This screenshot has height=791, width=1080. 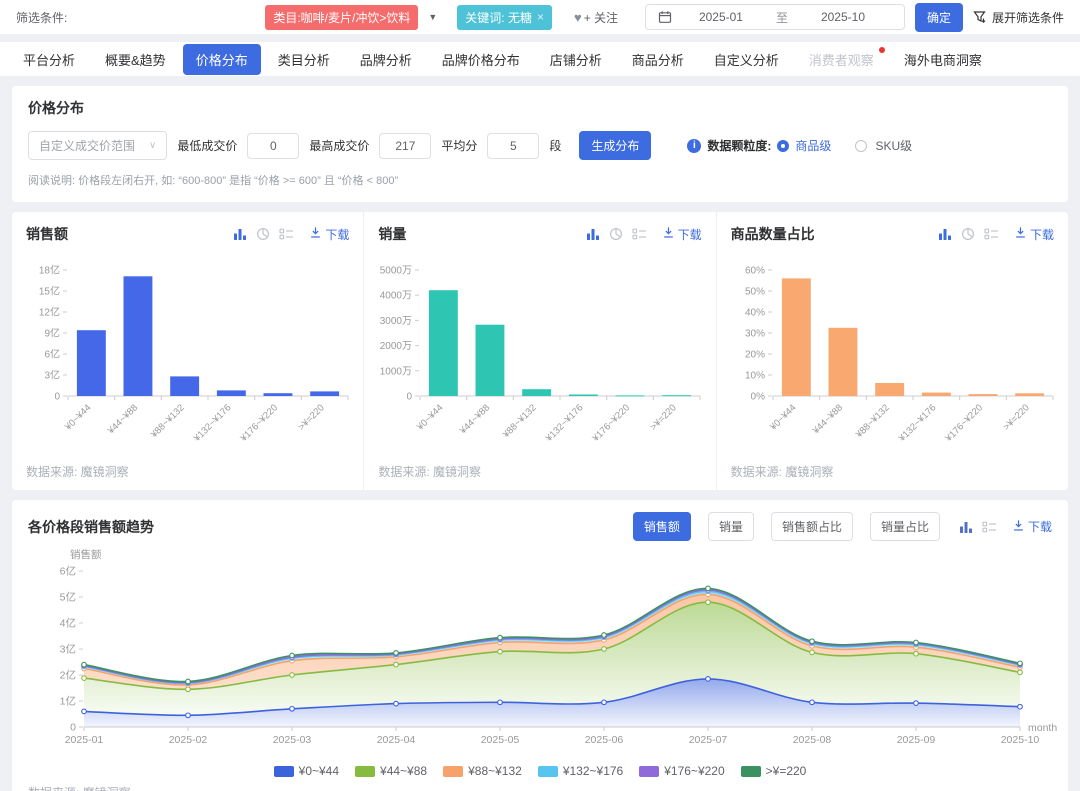 What do you see at coordinates (694, 145) in the screenshot?
I see `info-icon: i` at bounding box center [694, 145].